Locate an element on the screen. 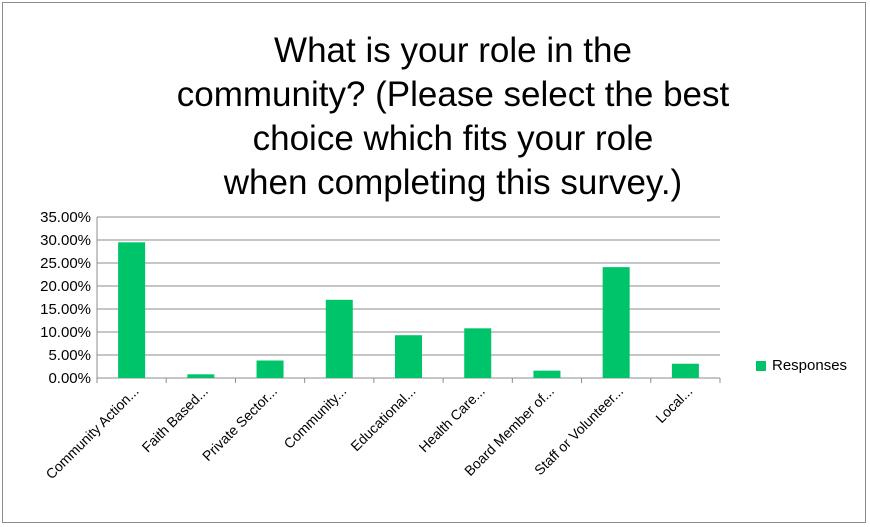  y-tick-label: 20.00% is located at coordinates (65, 286).